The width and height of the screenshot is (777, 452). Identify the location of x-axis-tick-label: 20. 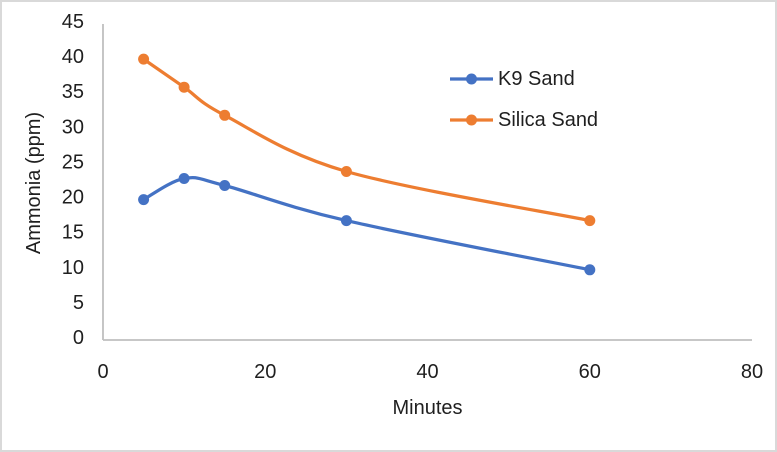
(265, 372).